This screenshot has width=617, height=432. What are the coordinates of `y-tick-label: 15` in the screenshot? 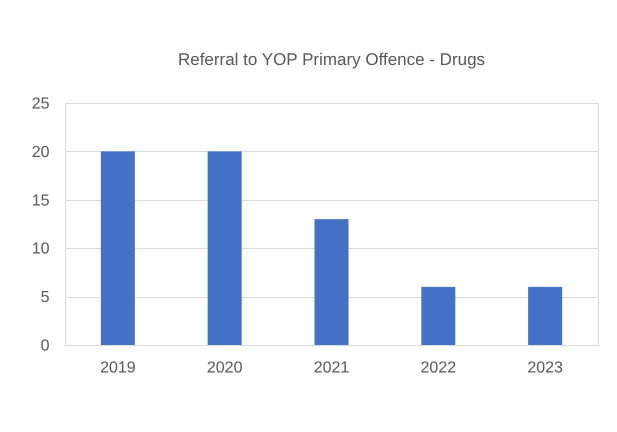 It's located at (41, 201).